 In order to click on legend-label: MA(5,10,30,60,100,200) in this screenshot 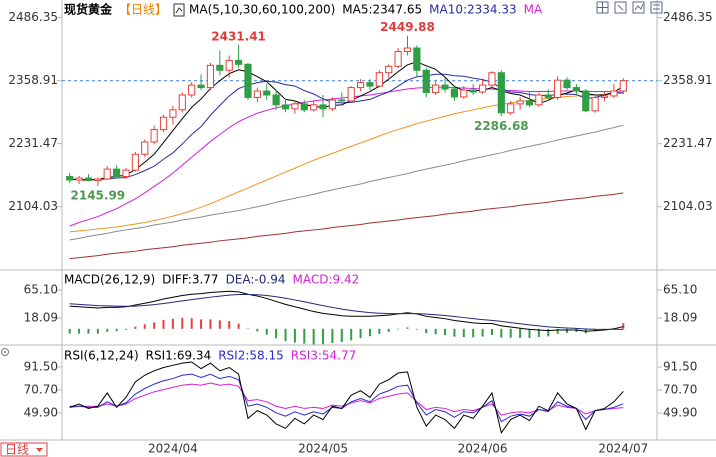, I will do `click(262, 10)`.